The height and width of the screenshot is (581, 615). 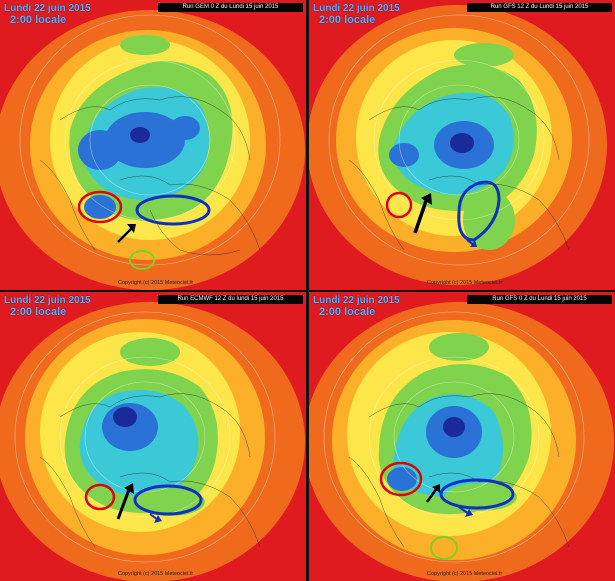 I want to click on model-run-label: Run GFS 0 Z du Lundi 15 juin 2015, so click(x=539, y=299).